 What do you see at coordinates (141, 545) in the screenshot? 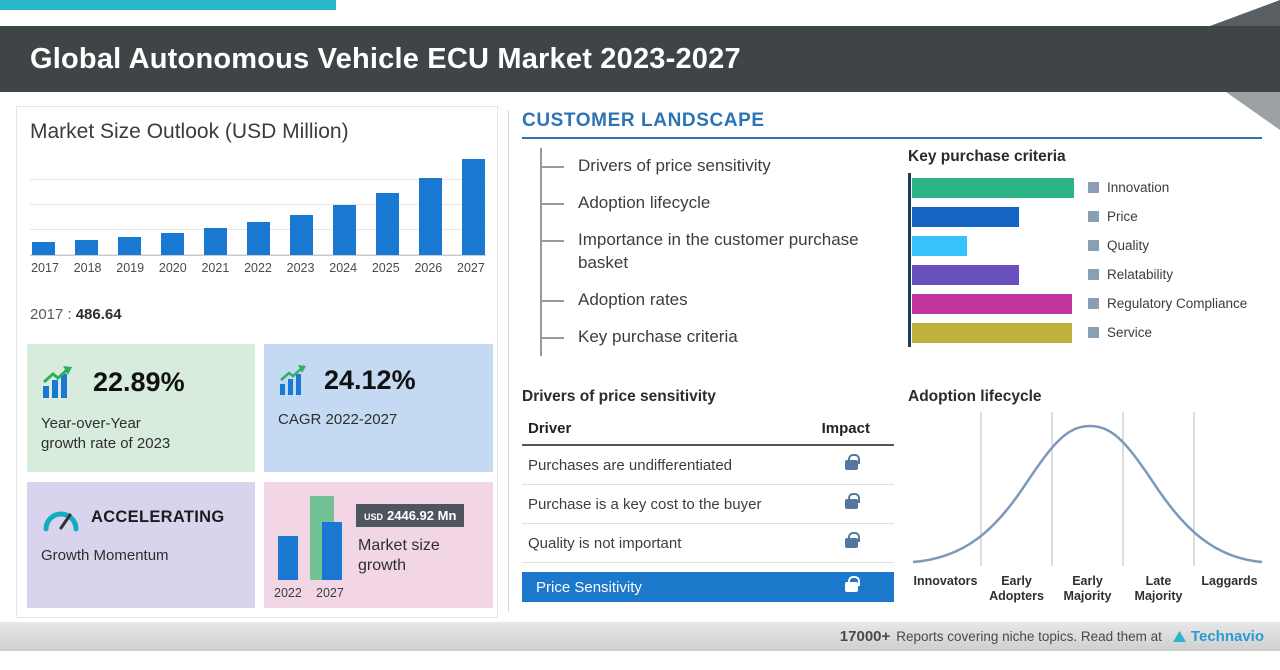
I see `growth-momentum-card: ACCELERATING Growth Momentum` at bounding box center [141, 545].